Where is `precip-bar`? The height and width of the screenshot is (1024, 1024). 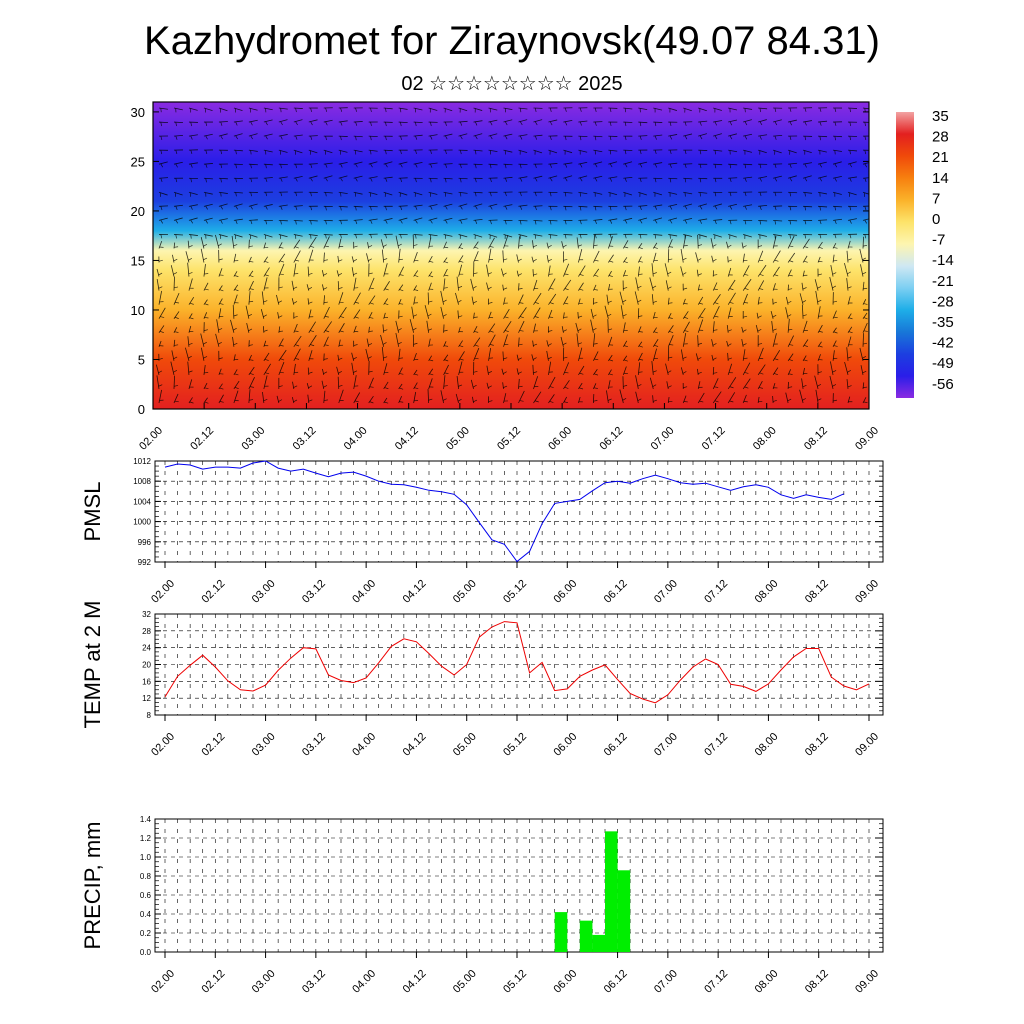 precip-bar is located at coordinates (624, 911).